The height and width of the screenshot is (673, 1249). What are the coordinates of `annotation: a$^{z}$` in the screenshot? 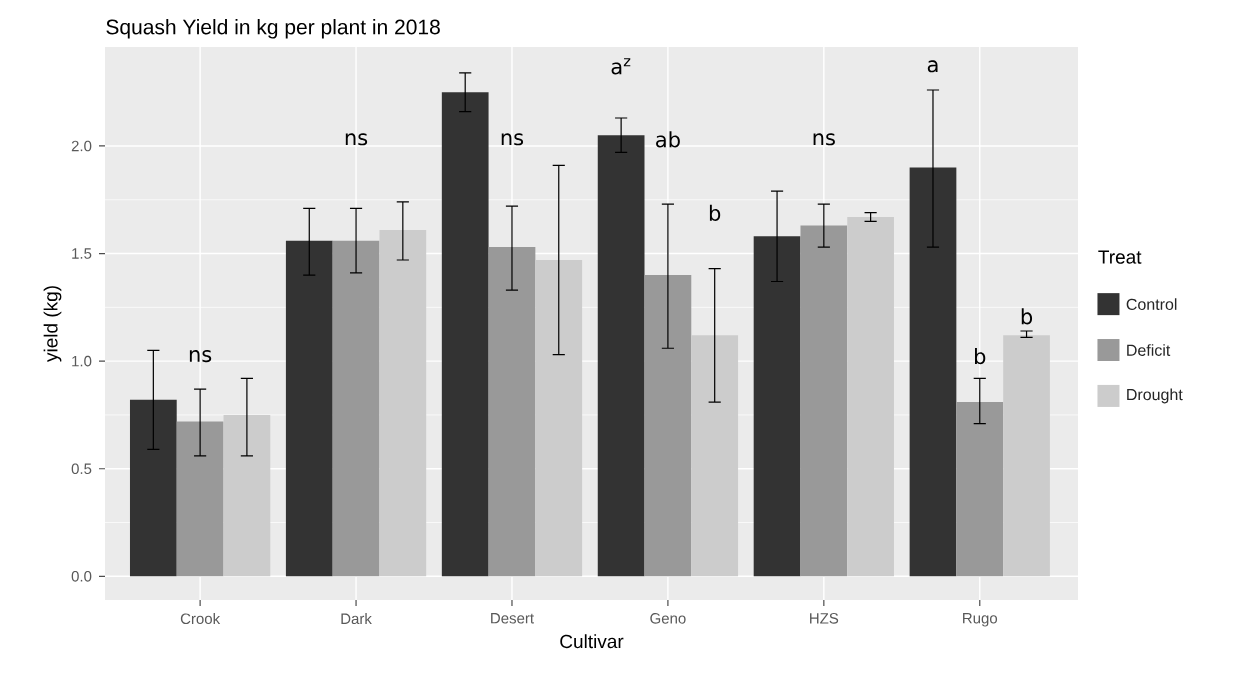 It's located at (621, 66).